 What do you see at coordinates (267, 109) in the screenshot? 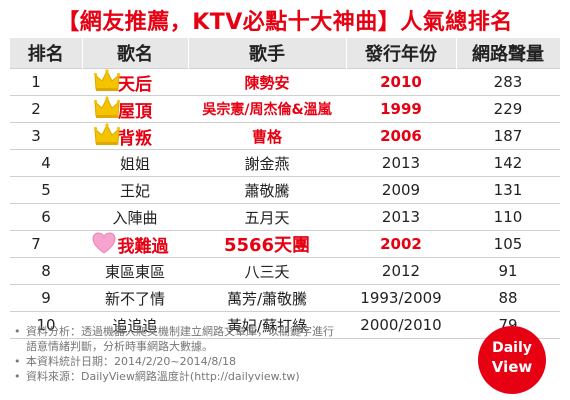
I see `singer-cell: 吳宗憲/周杰倫&溫嵐` at bounding box center [267, 109].